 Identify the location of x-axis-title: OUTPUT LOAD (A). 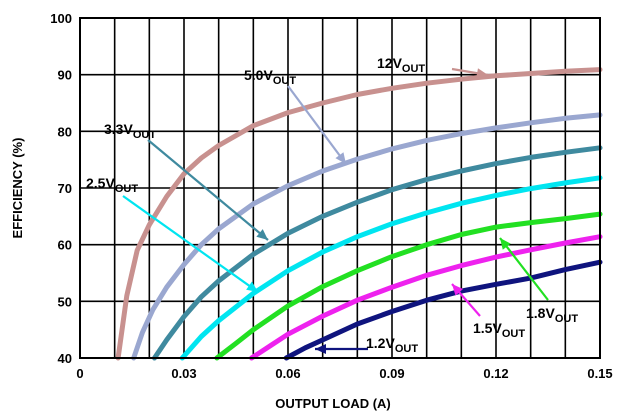
(333, 403).